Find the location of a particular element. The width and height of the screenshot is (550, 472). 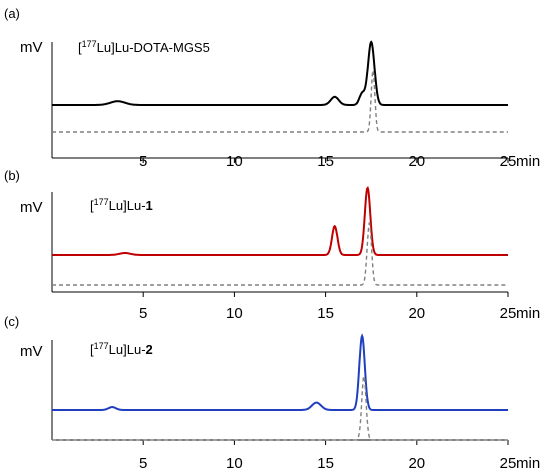

compound-label: [177Lu]Lu-1 is located at coordinates (121, 205).